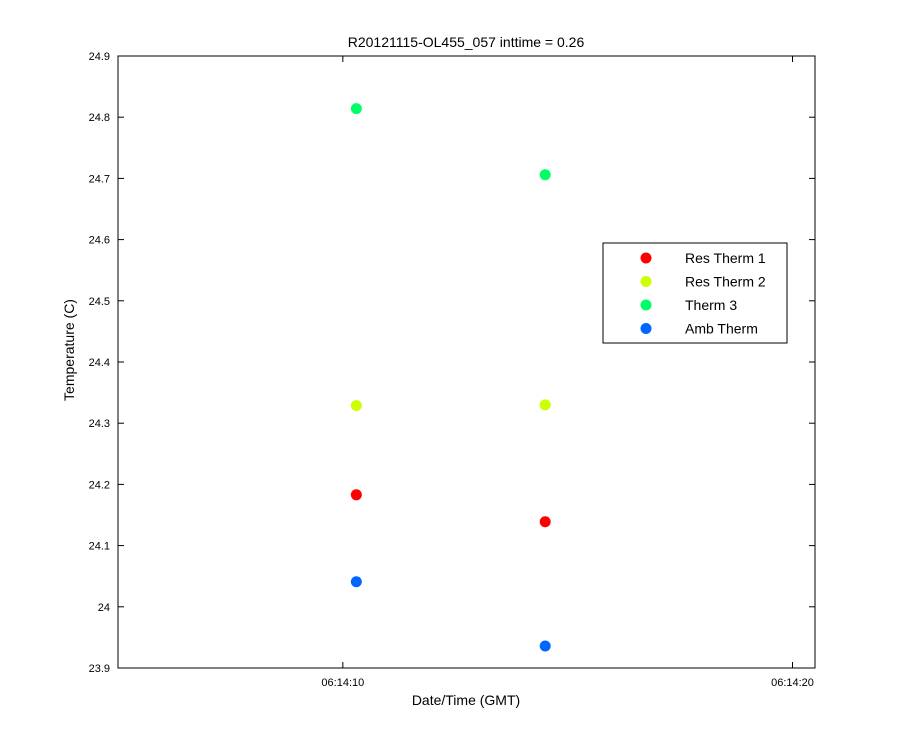  I want to click on y-tick-label: 24.6, so click(99, 241).